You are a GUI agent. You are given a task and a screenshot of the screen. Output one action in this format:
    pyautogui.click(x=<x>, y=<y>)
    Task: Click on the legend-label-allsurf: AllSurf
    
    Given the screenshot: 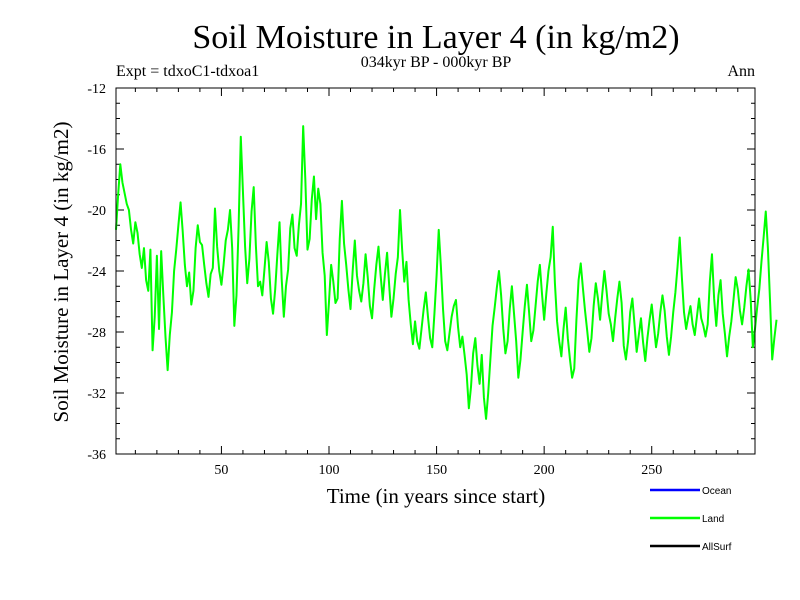 What is the action you would take?
    pyautogui.click(x=717, y=547)
    